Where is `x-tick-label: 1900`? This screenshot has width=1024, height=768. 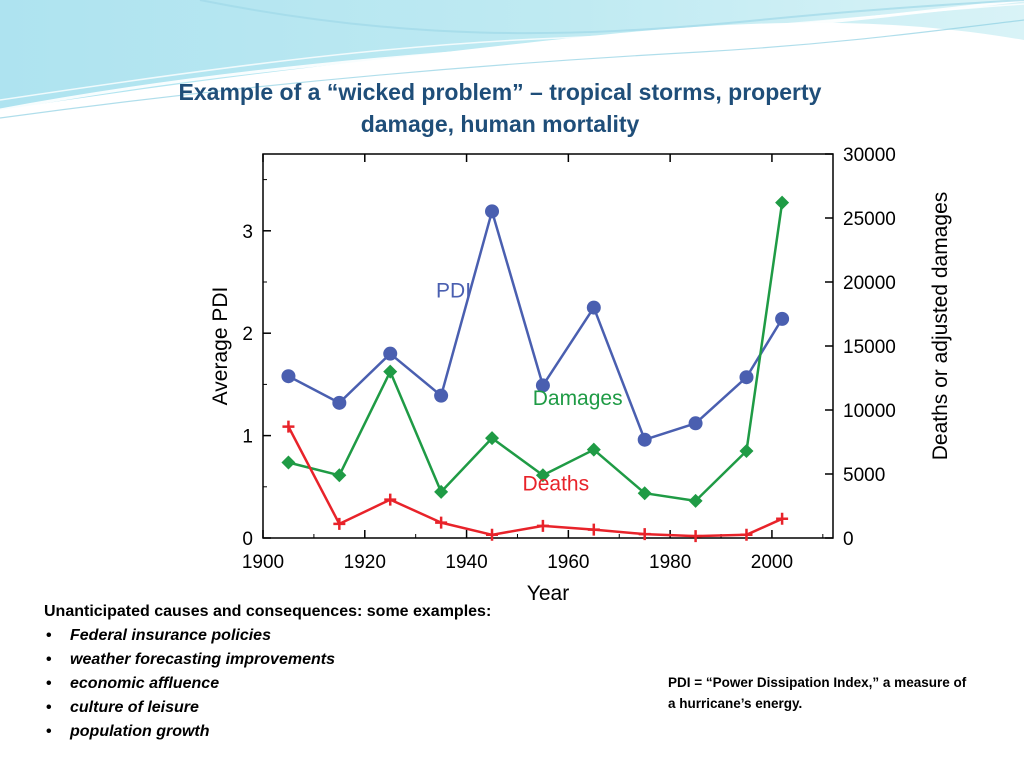 x-tick-label: 1900 is located at coordinates (263, 562).